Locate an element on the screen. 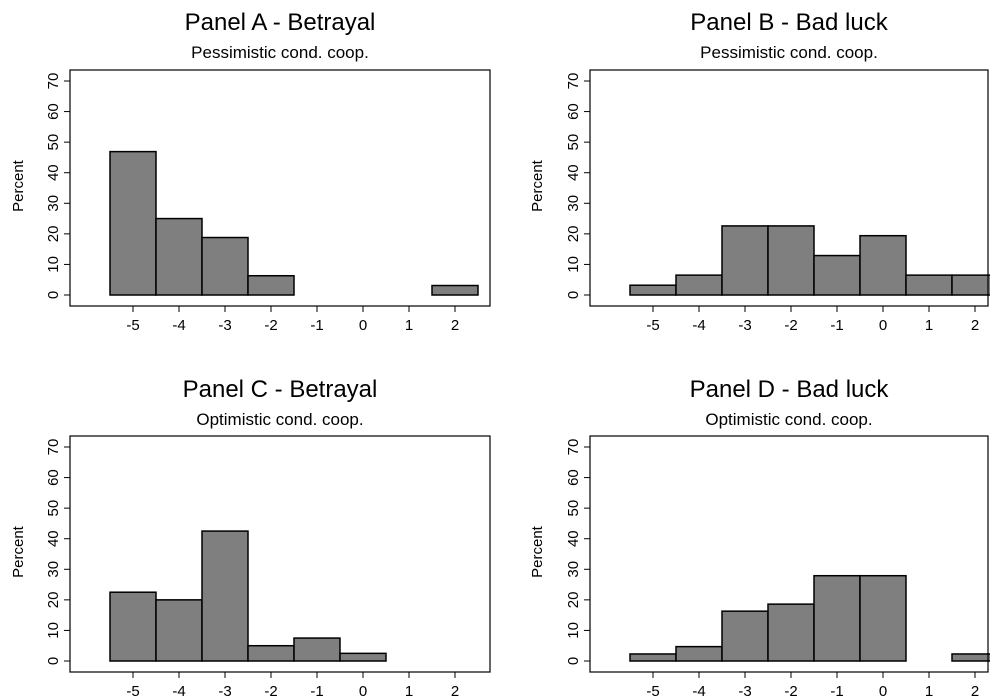  panel-title: Panel A - Betrayal is located at coordinates (280, 22).